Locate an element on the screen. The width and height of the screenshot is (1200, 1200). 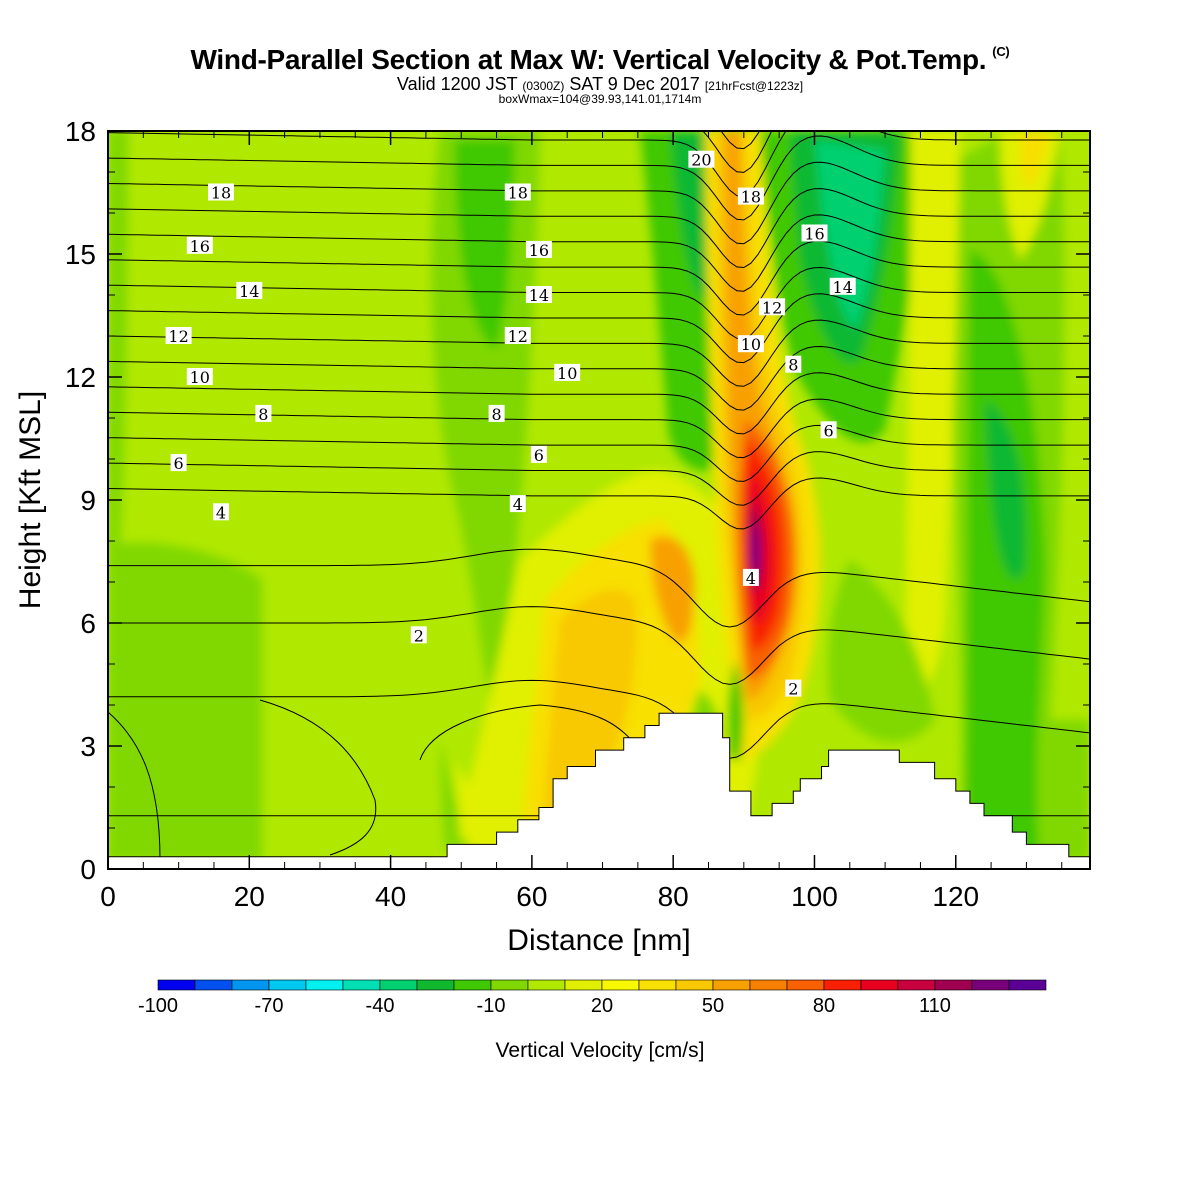
x-tick-label: 120 is located at coordinates (955, 896).